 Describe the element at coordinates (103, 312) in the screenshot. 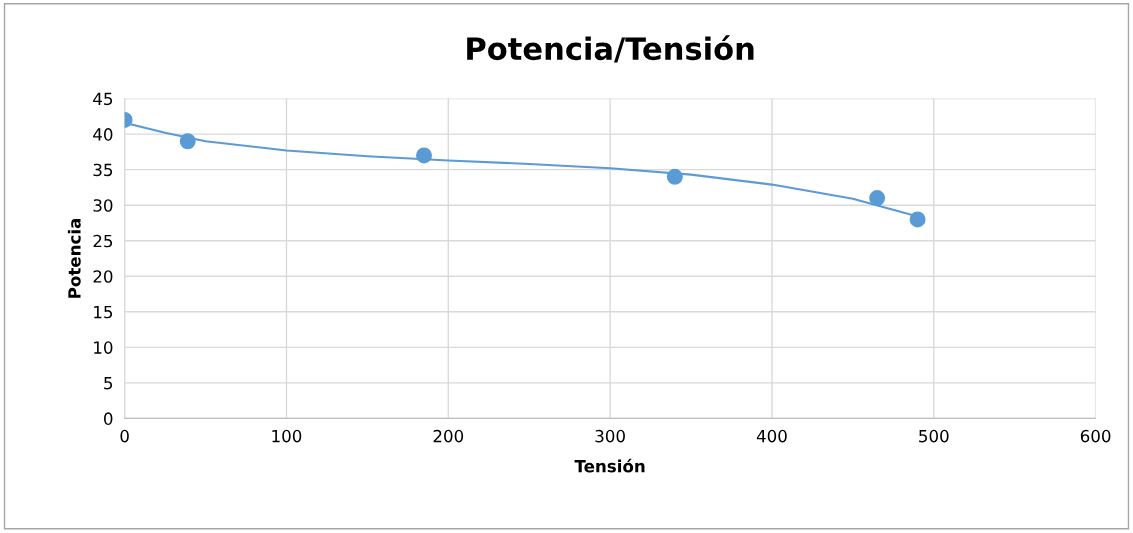

I see `y-tick-label: 15` at that location.